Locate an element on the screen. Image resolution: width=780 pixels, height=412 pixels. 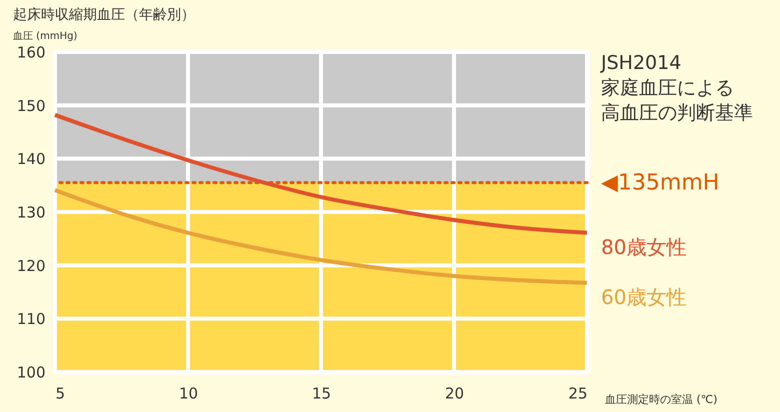
ref-line-label: ◀135mmH is located at coordinates (660, 183).